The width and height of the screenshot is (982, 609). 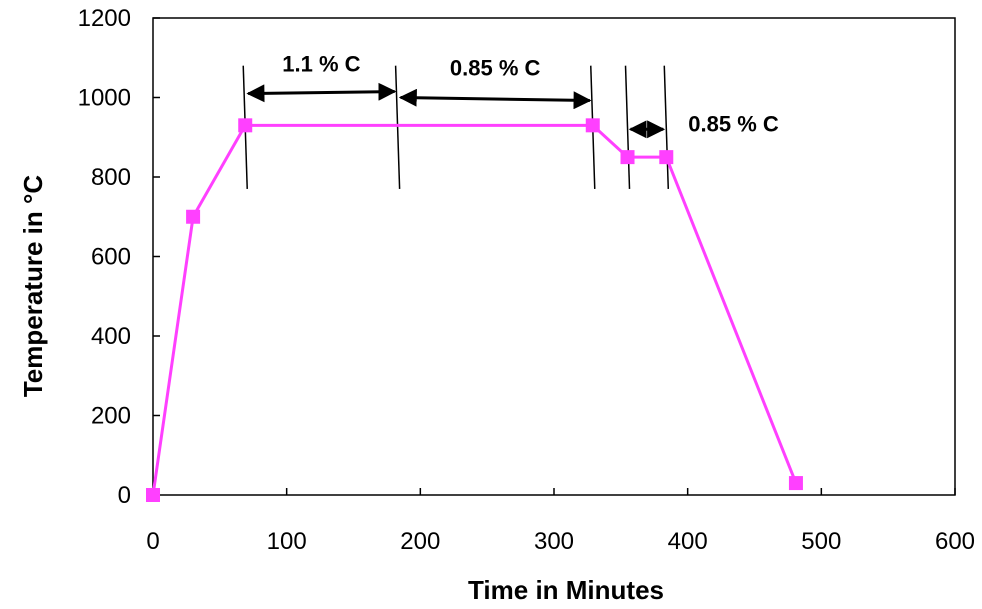 I want to click on y-axis-ticks: 0 200 400 600 800 1000 1200, so click(x=119, y=257).